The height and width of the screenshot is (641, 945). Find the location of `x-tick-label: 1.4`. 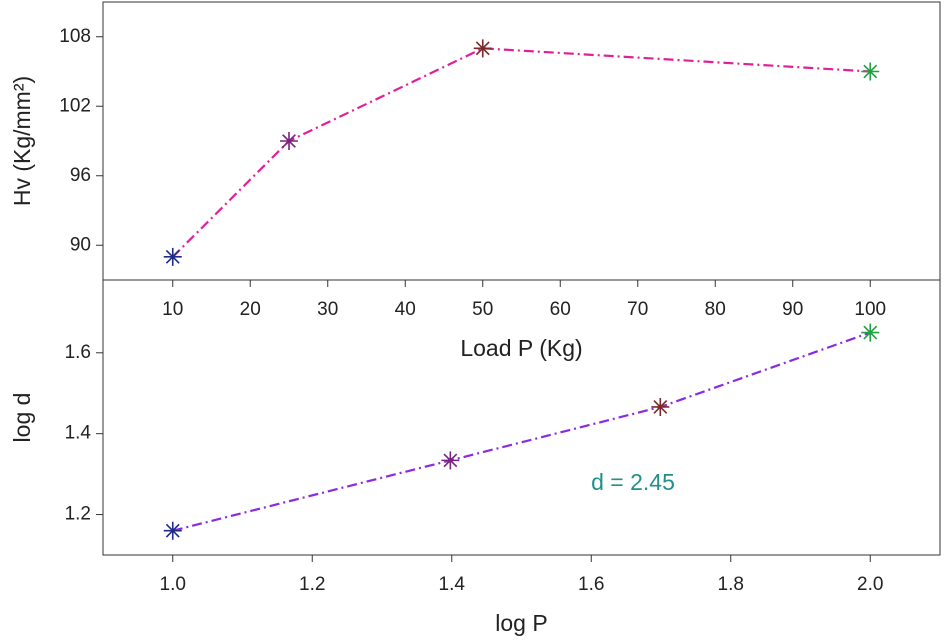

x-tick-label: 1.4 is located at coordinates (452, 584).